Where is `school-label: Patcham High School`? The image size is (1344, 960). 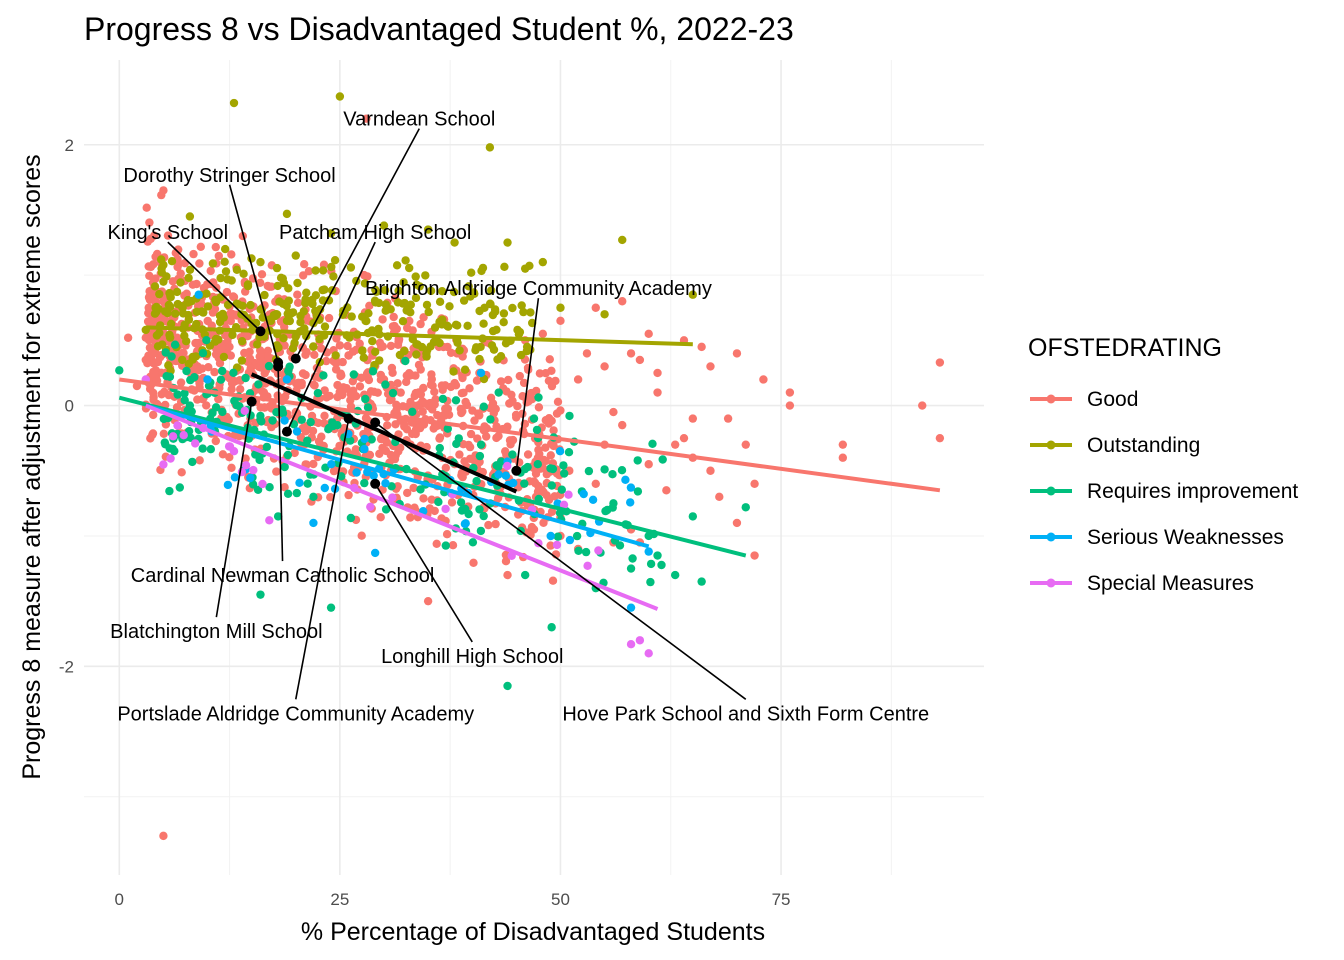
school-label: Patcham High School is located at coordinates (375, 233).